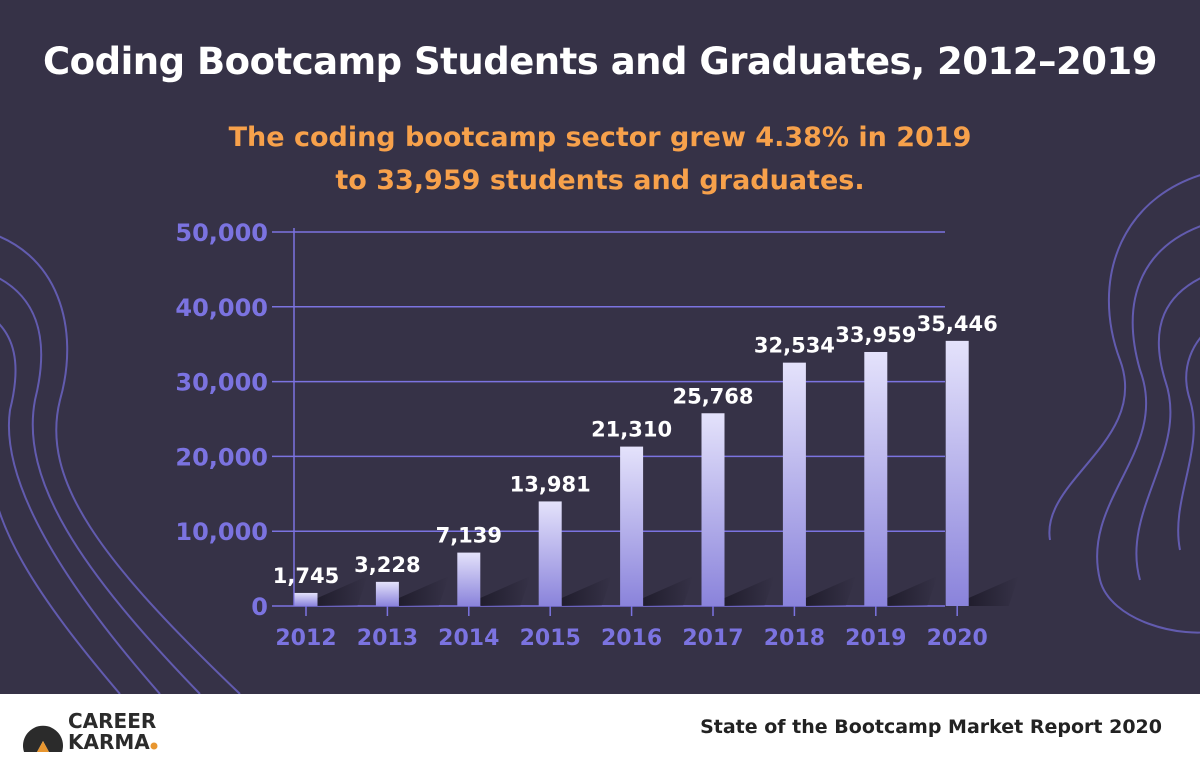  What do you see at coordinates (794, 346) in the screenshot?
I see `data-label: 32,534` at bounding box center [794, 346].